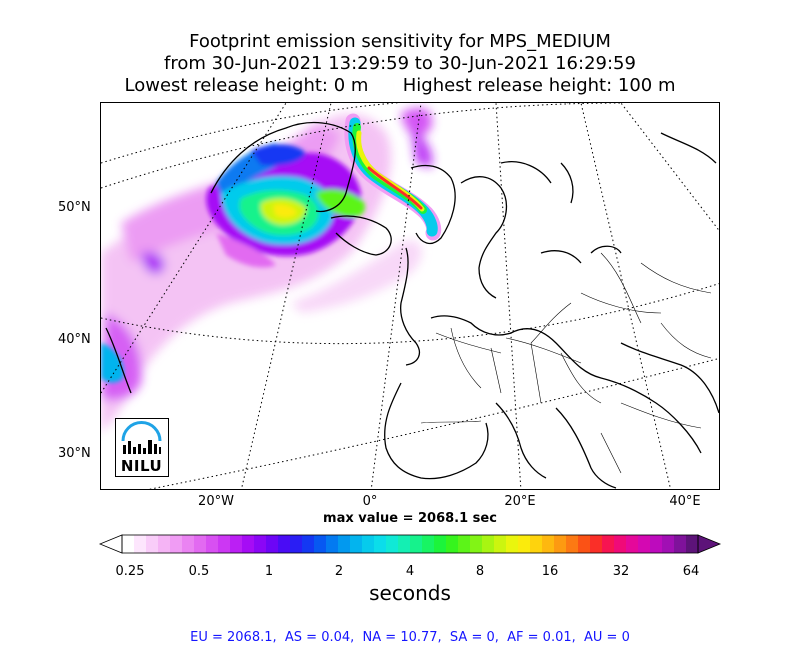 The image size is (800, 650). Describe the element at coordinates (269, 571) in the screenshot. I see `colorbar-tick: 1` at that location.